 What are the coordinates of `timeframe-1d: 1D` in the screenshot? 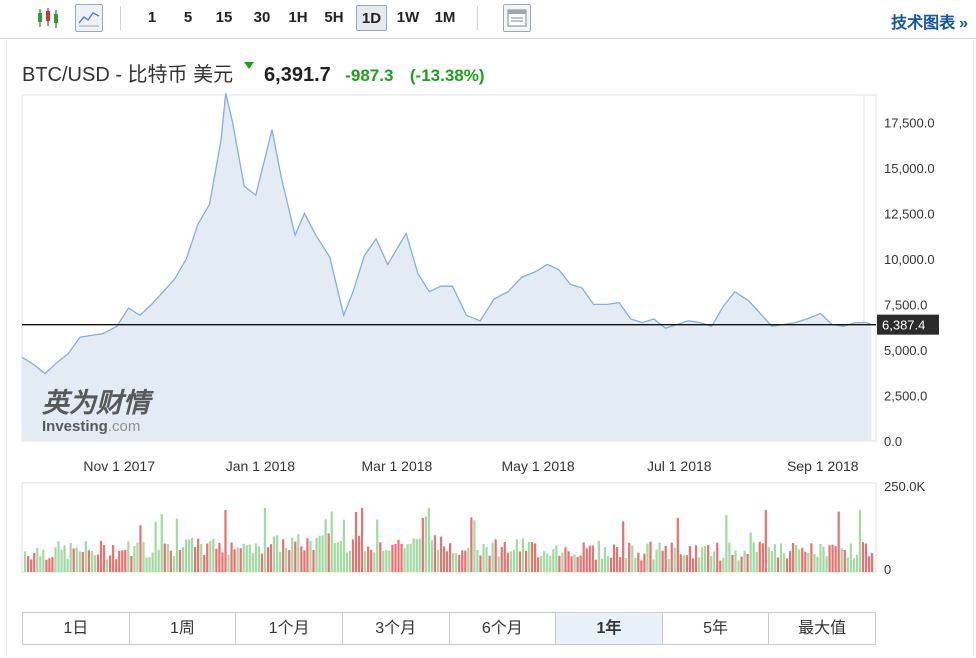 It's located at (371, 18).